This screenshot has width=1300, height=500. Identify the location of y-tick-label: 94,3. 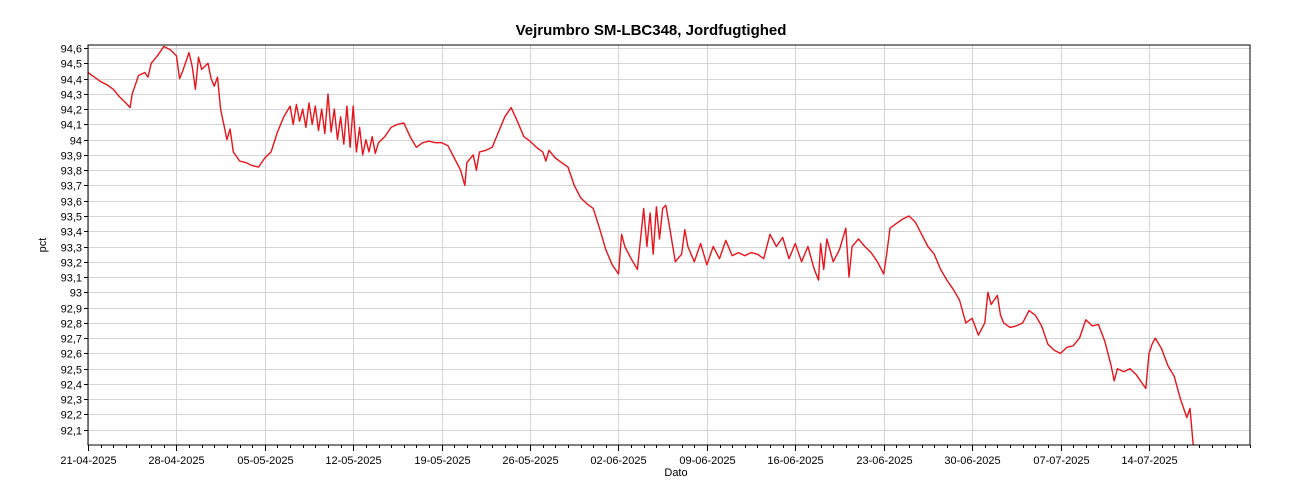
(71, 96).